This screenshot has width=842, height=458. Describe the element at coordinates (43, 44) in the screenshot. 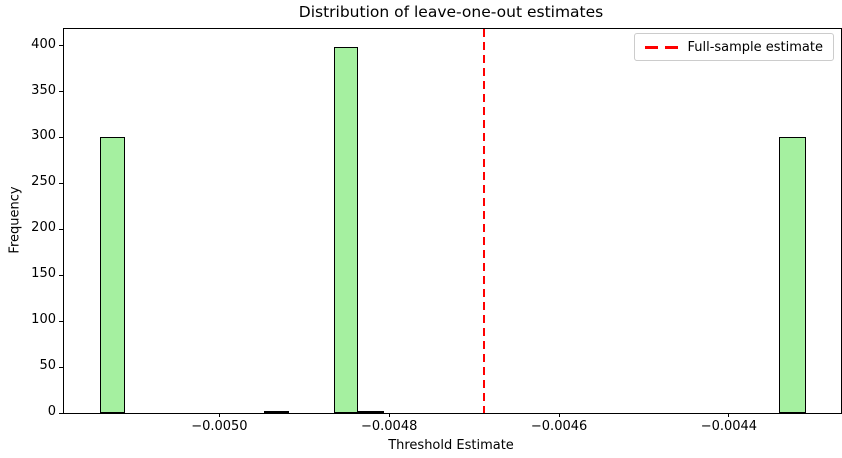

I see `y-tick-label: 400` at that location.